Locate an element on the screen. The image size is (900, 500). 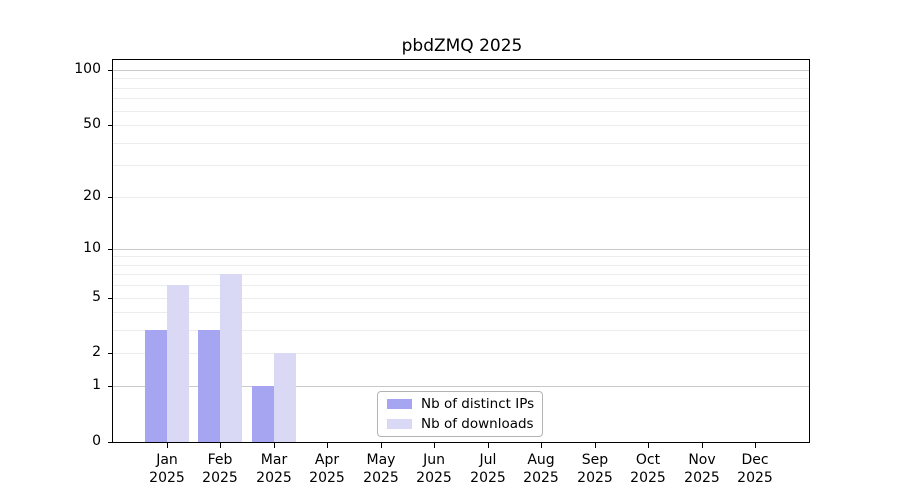
bar-jan-ips is located at coordinates (156, 386).